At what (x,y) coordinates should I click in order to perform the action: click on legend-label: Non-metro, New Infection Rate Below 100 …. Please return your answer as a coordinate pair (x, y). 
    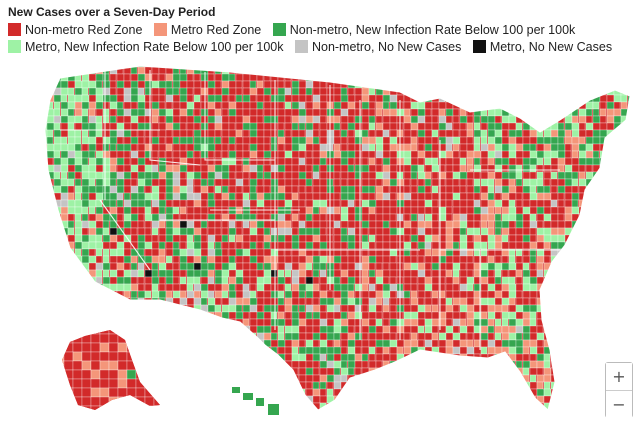
    Looking at the image, I should click on (432, 30).